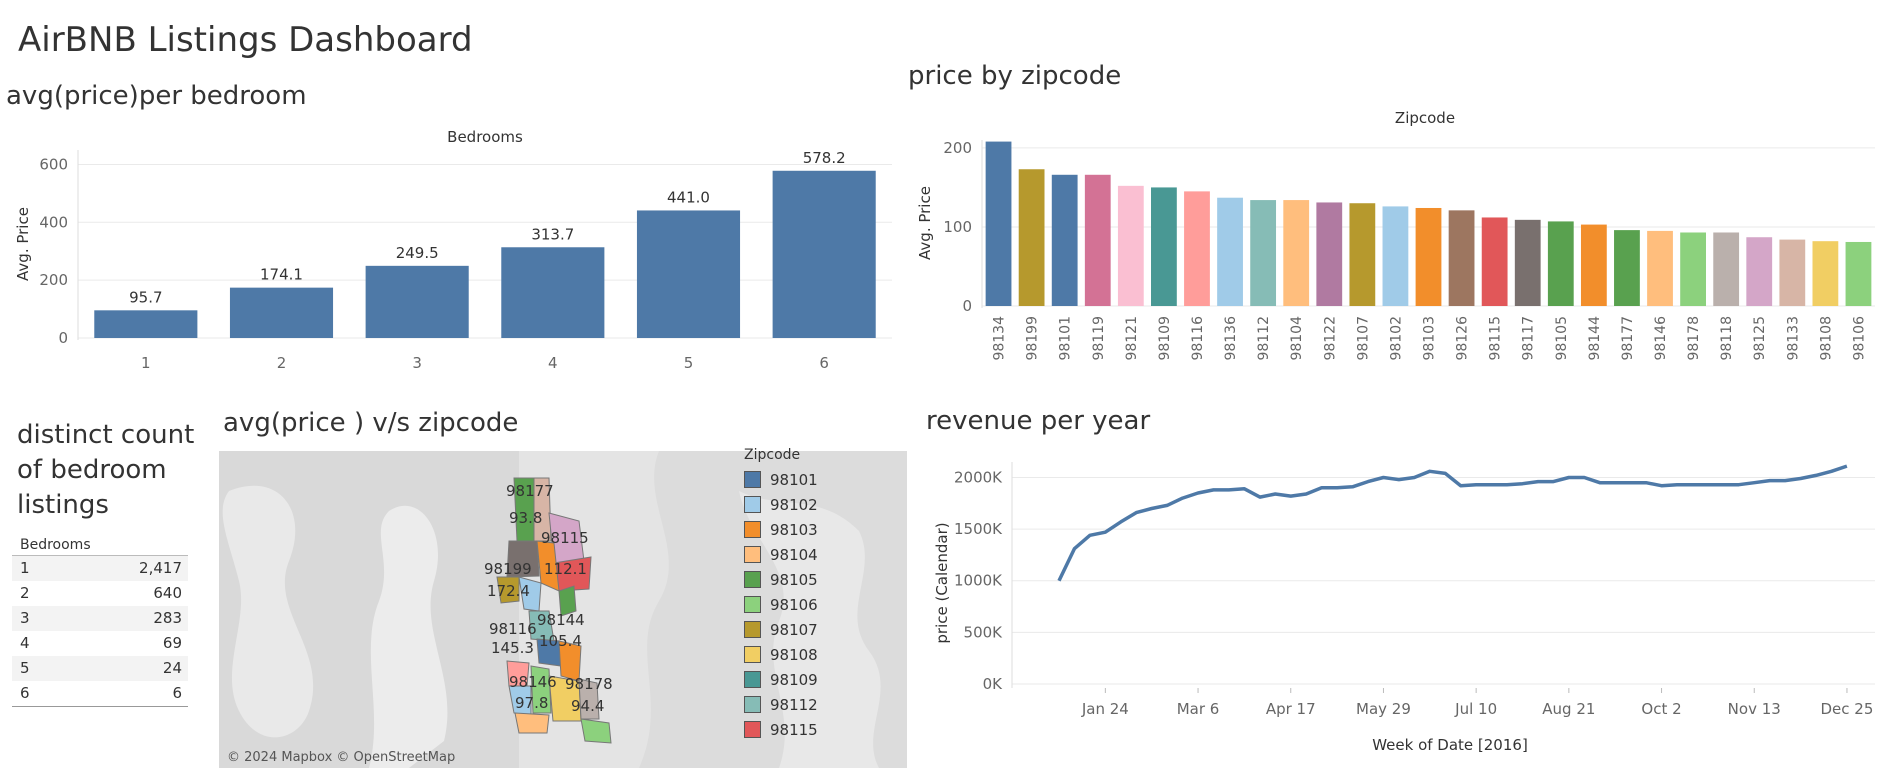 This screenshot has height=768, width=1880. Describe the element at coordinates (53, 164) in the screenshot. I see `y-tick-label: 600` at that location.